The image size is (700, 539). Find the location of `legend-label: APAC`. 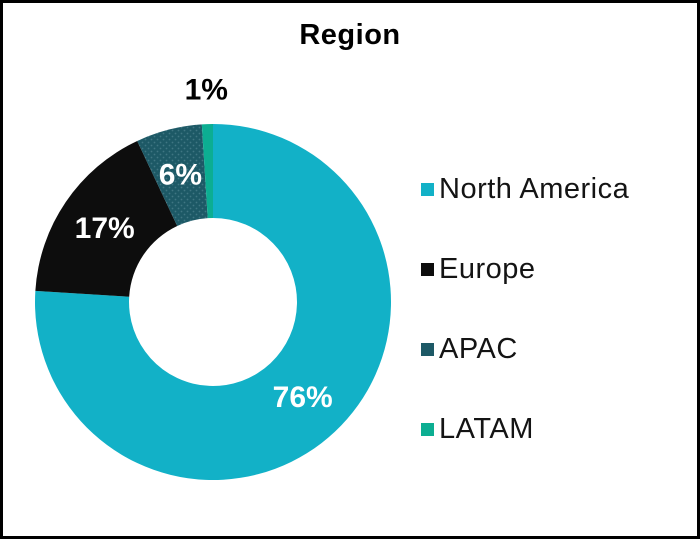

legend-label: APAC is located at coordinates (478, 348).